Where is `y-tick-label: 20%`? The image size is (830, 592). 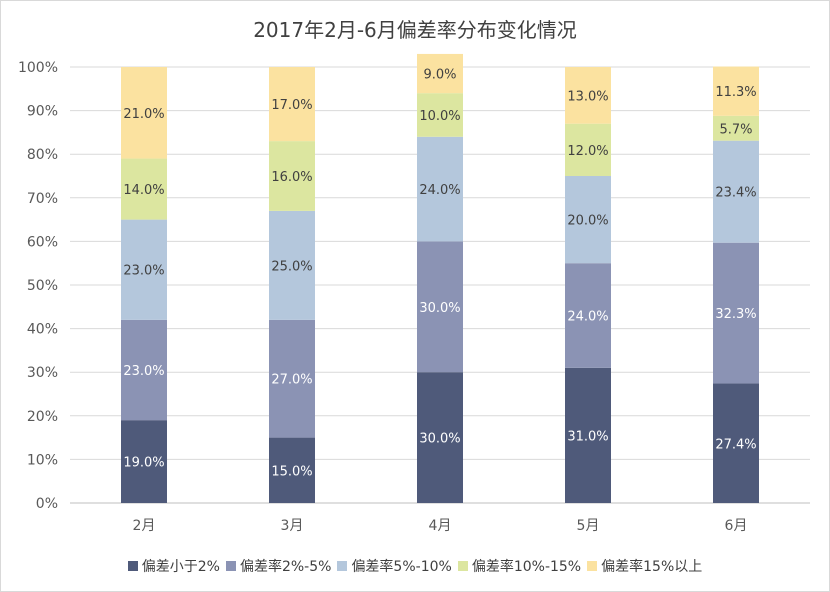
y-tick-label: 20% is located at coordinates (42, 417).